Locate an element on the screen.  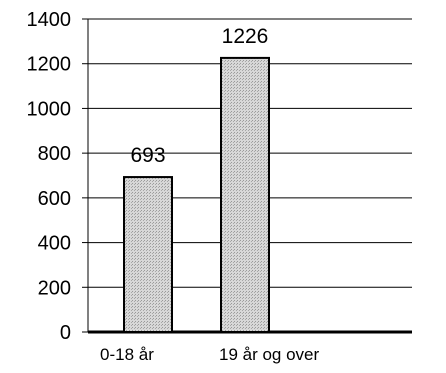
data-label: 1226 is located at coordinates (245, 36).